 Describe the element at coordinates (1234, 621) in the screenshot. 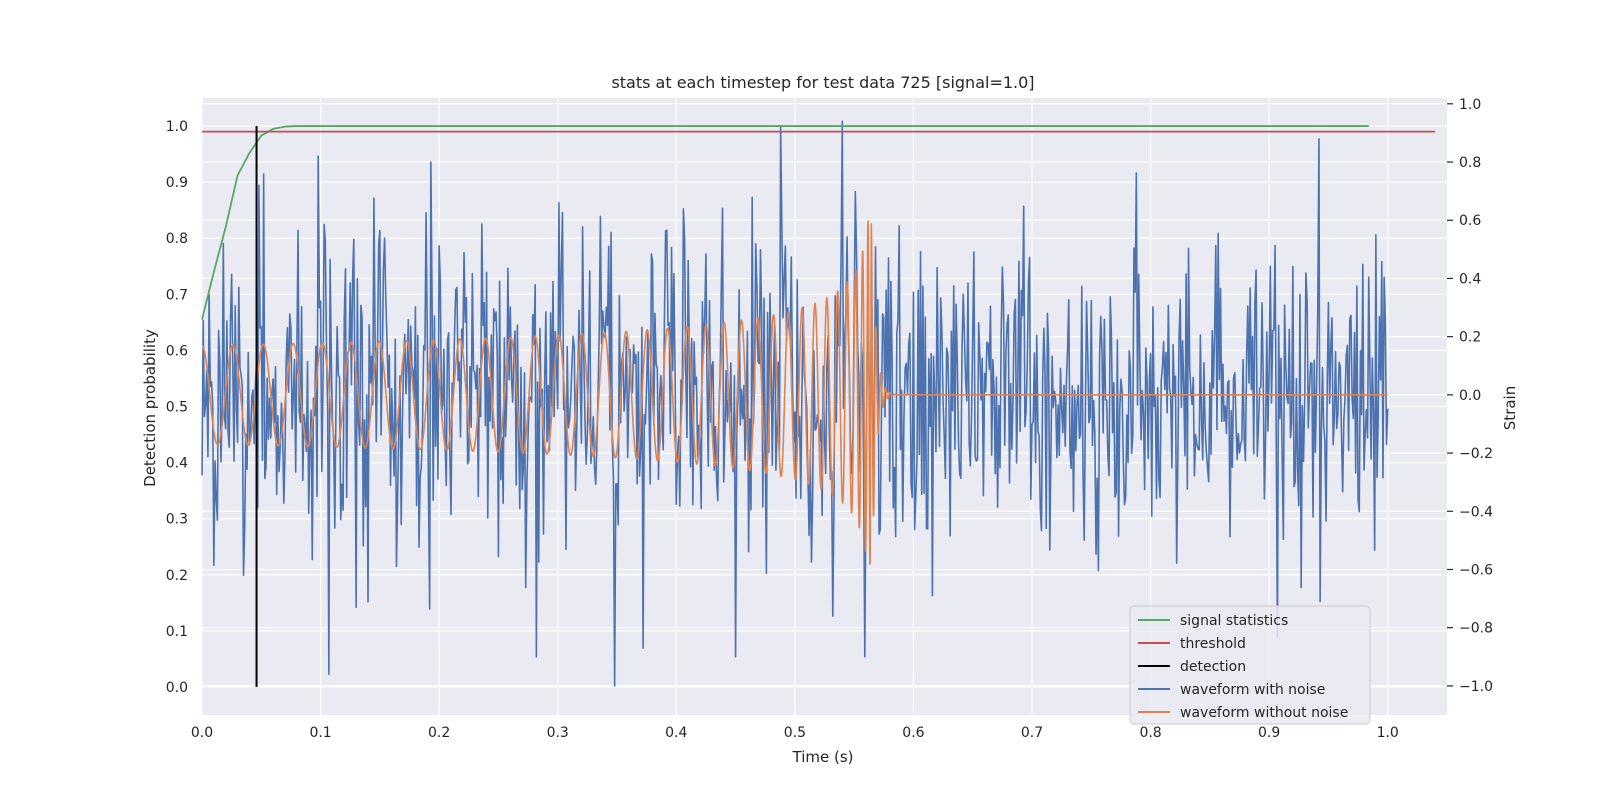

I see `legend-label: signal statistics` at that location.